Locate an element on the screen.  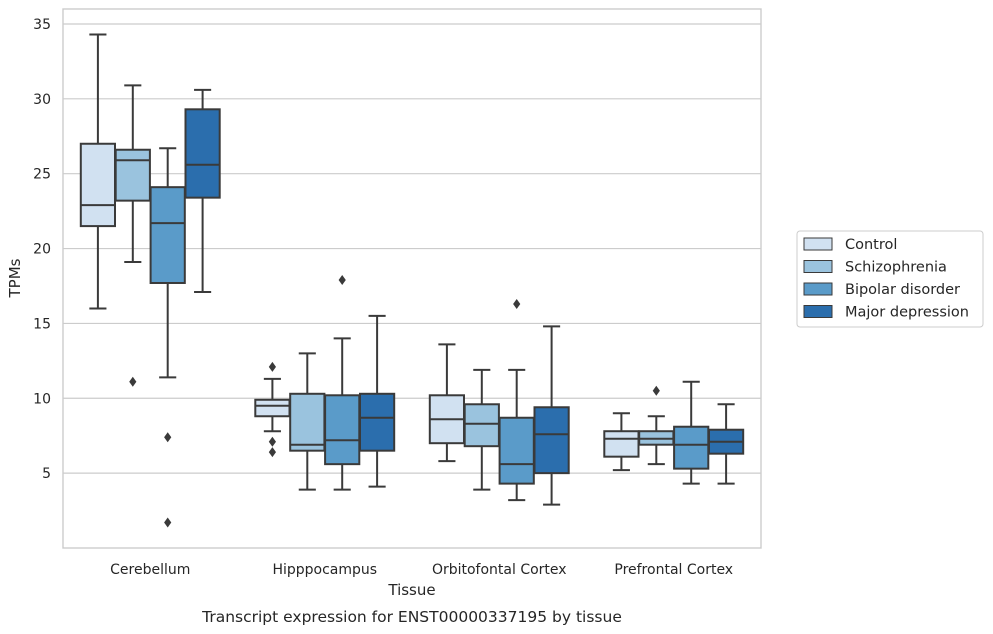
legend-frame is located at coordinates (890, 279).